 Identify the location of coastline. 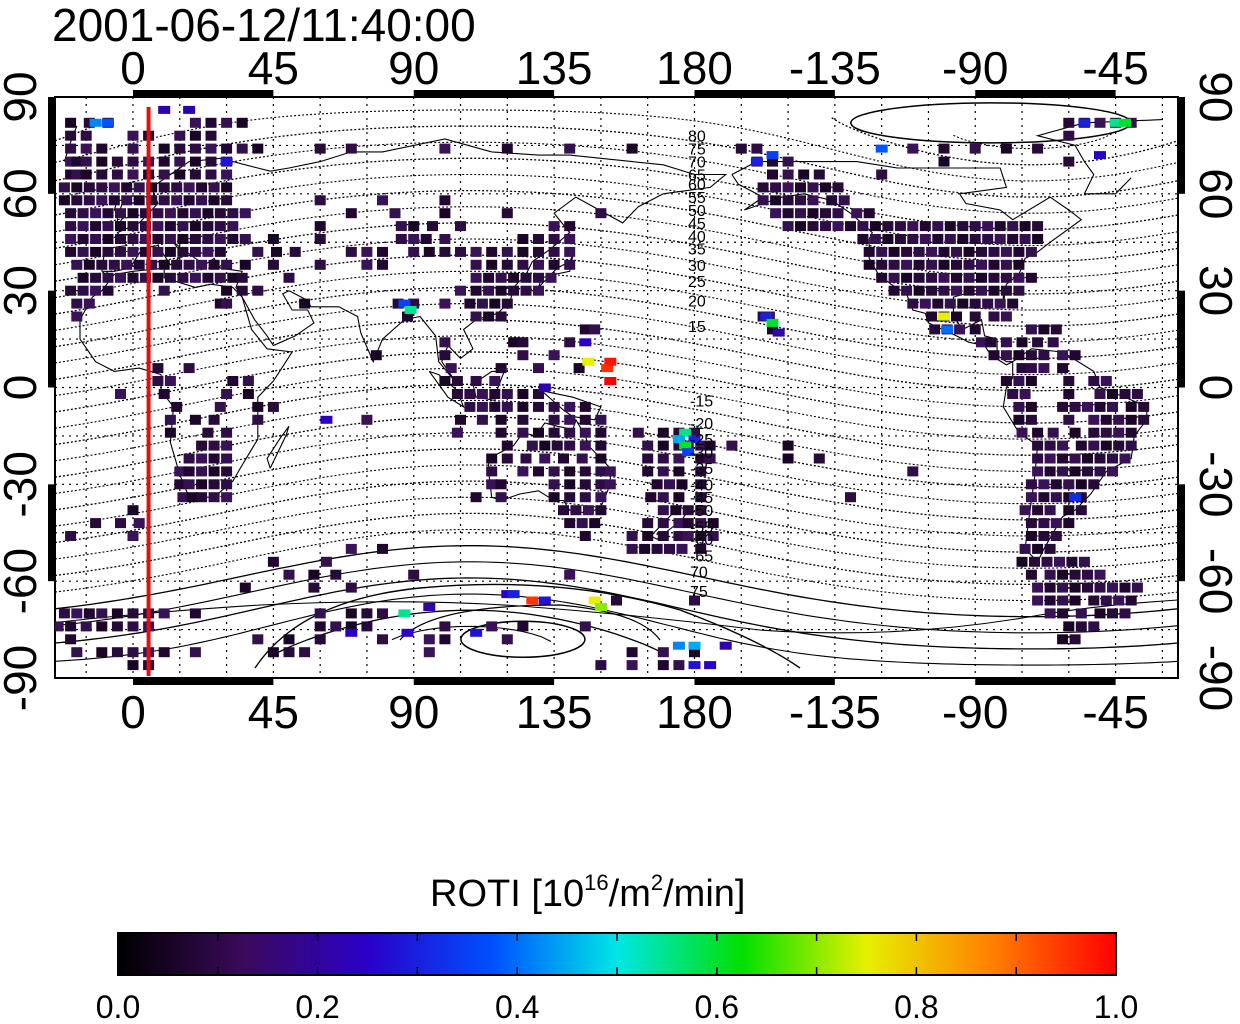
(571, 405).